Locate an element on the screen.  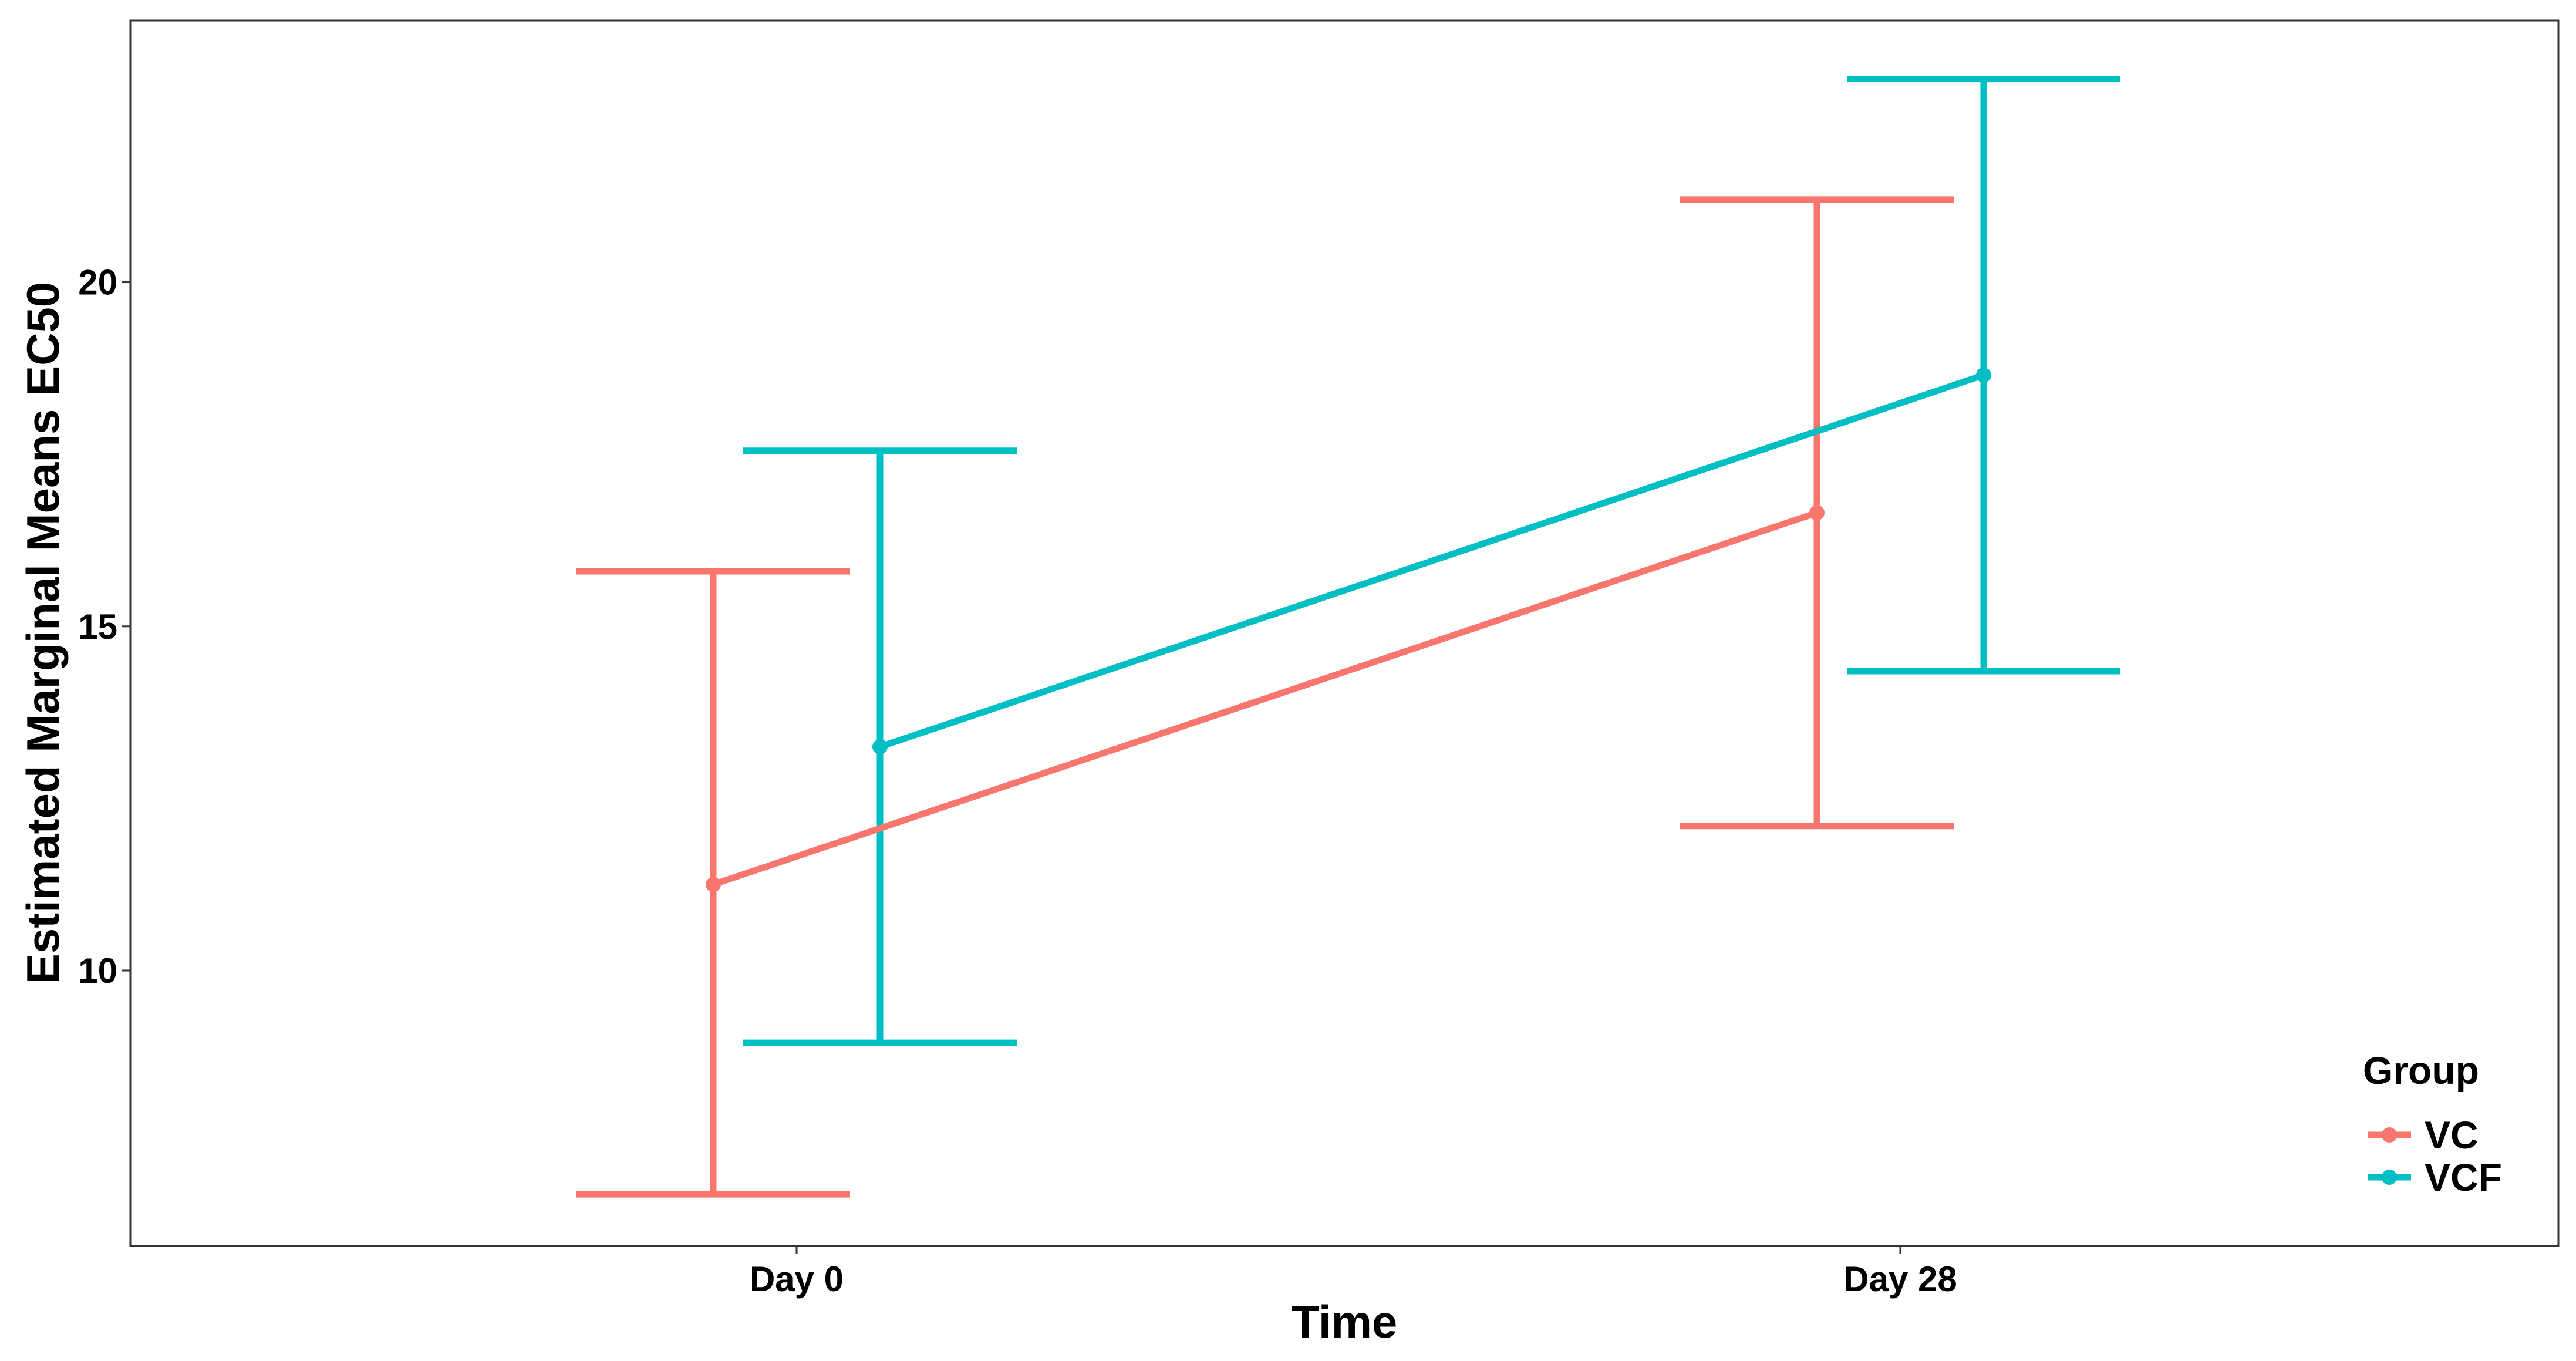
y-axis-title: Estimated Marginal Means EC50 is located at coordinates (43, 633).